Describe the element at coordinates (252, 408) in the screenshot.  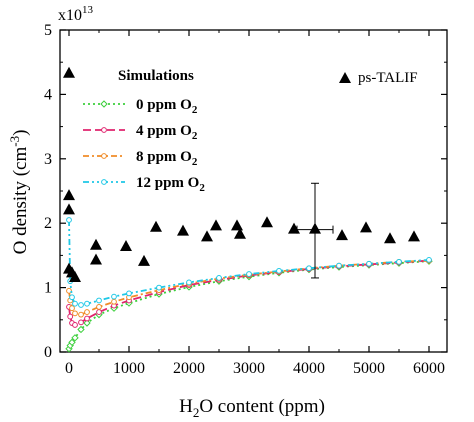
I see `x-axis-title: H2O content (ppm)` at that location.